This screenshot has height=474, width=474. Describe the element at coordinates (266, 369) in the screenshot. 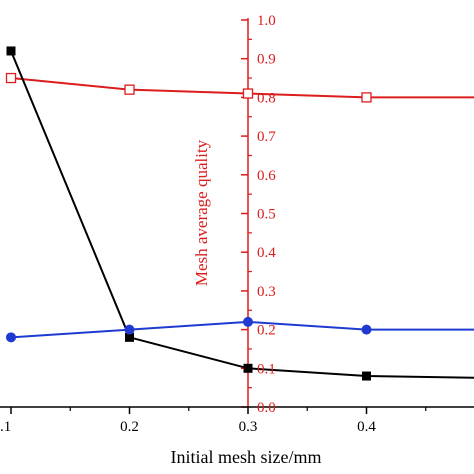

I see `y-tick-label: 0.1` at that location.